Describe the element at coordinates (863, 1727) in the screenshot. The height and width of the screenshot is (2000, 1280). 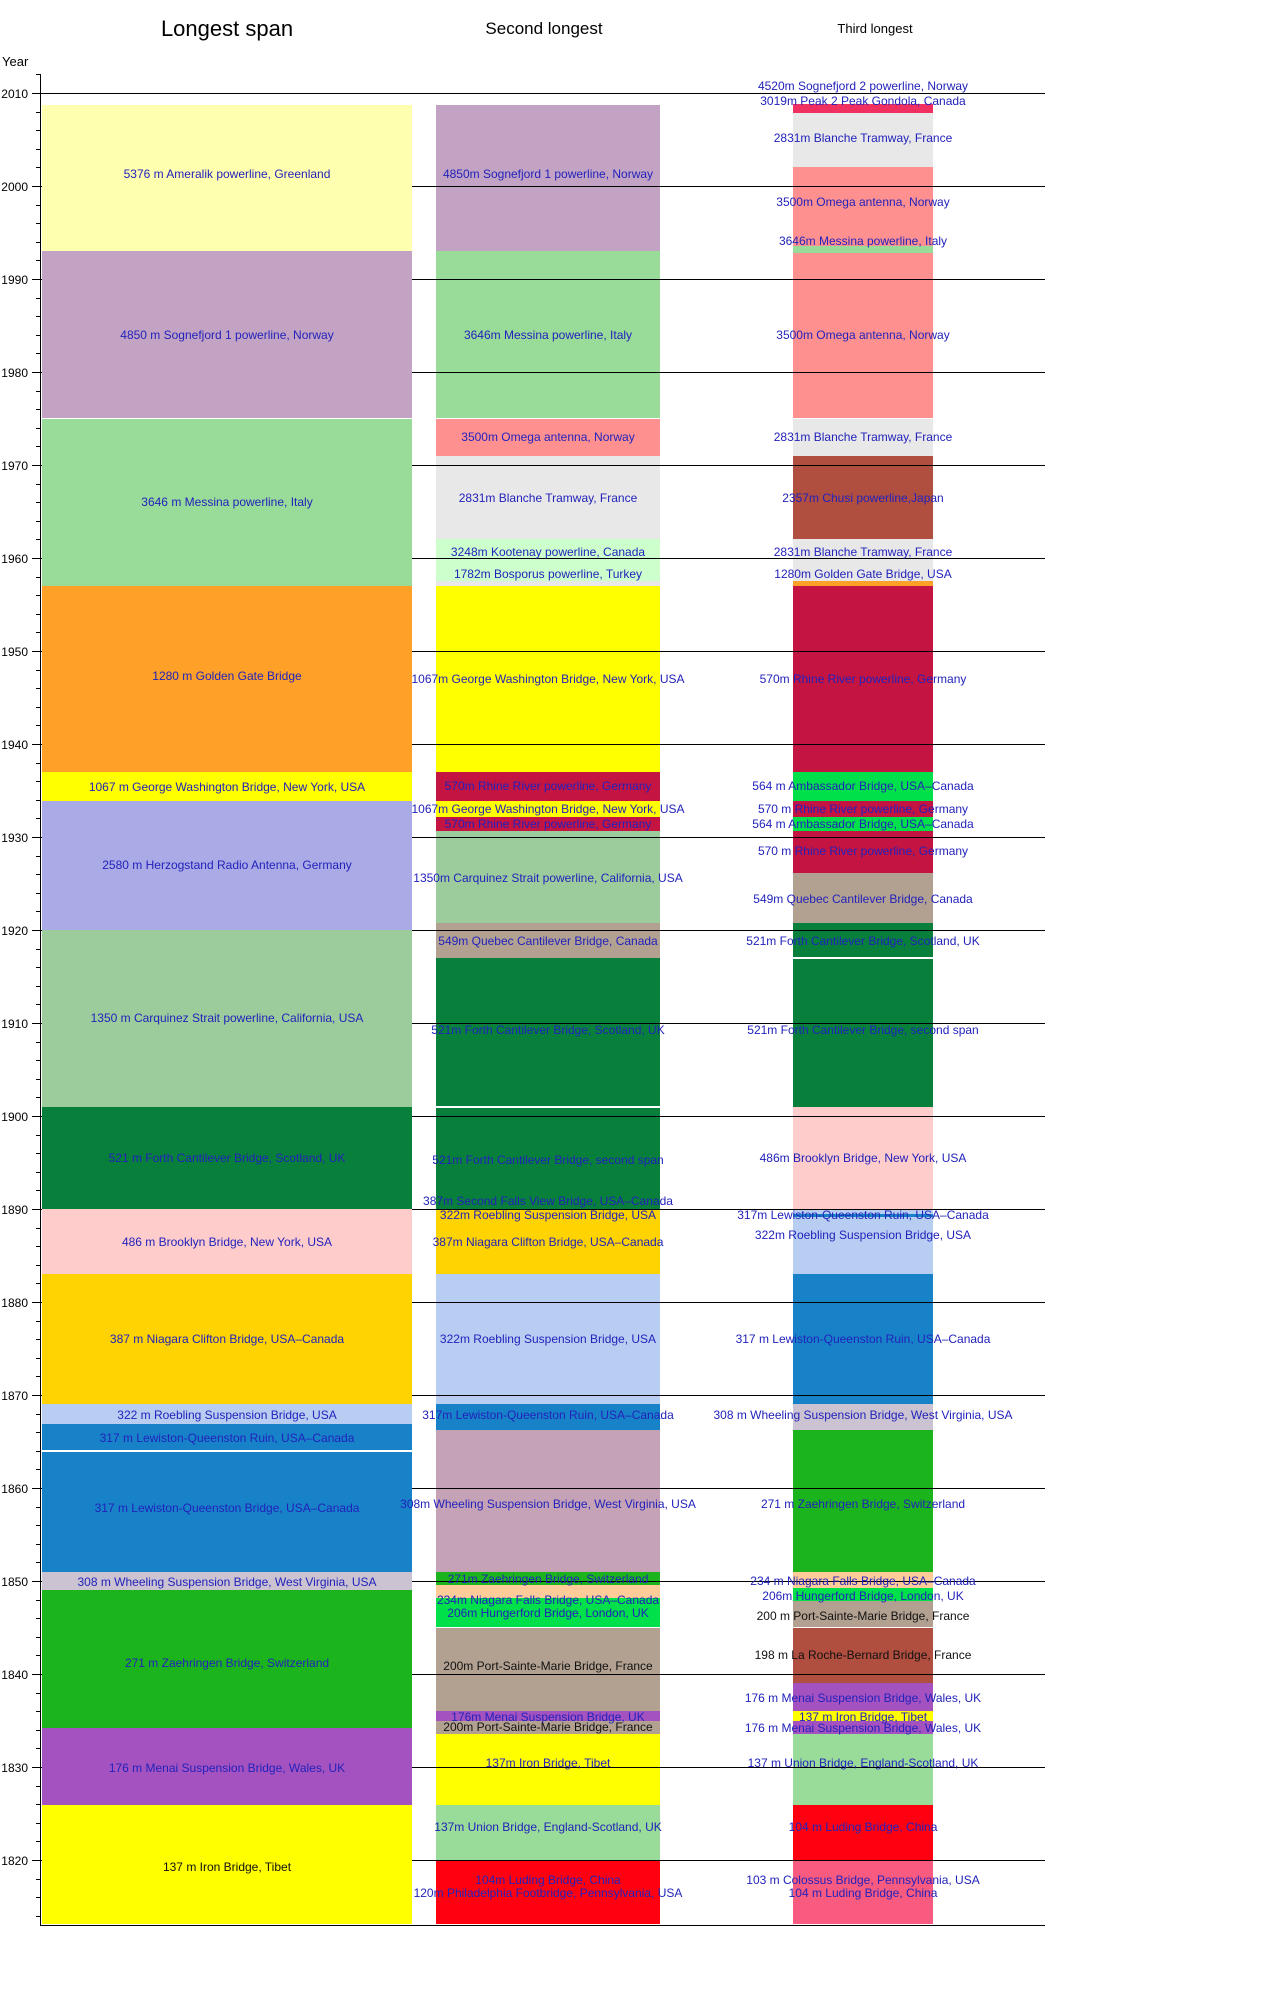
I see `band-label: 176 m Menai Suspension Bridge, Wales, UK` at that location.